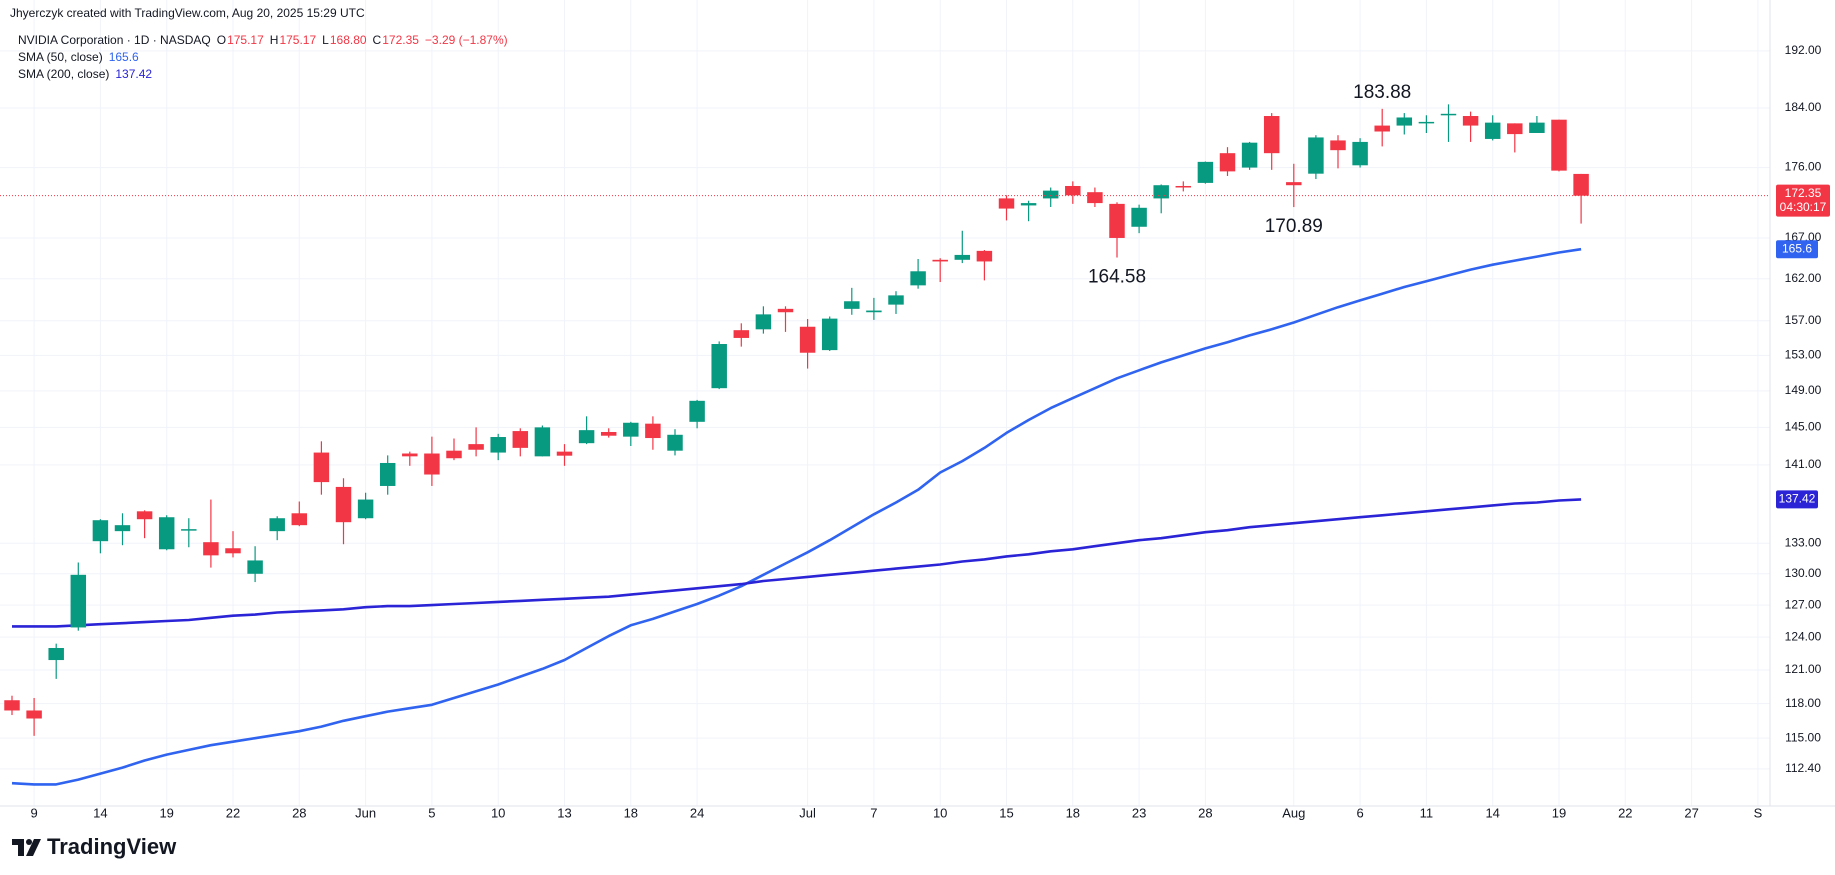 The height and width of the screenshot is (875, 1835). I want to click on y-tick-label: 162.00, so click(1803, 278).